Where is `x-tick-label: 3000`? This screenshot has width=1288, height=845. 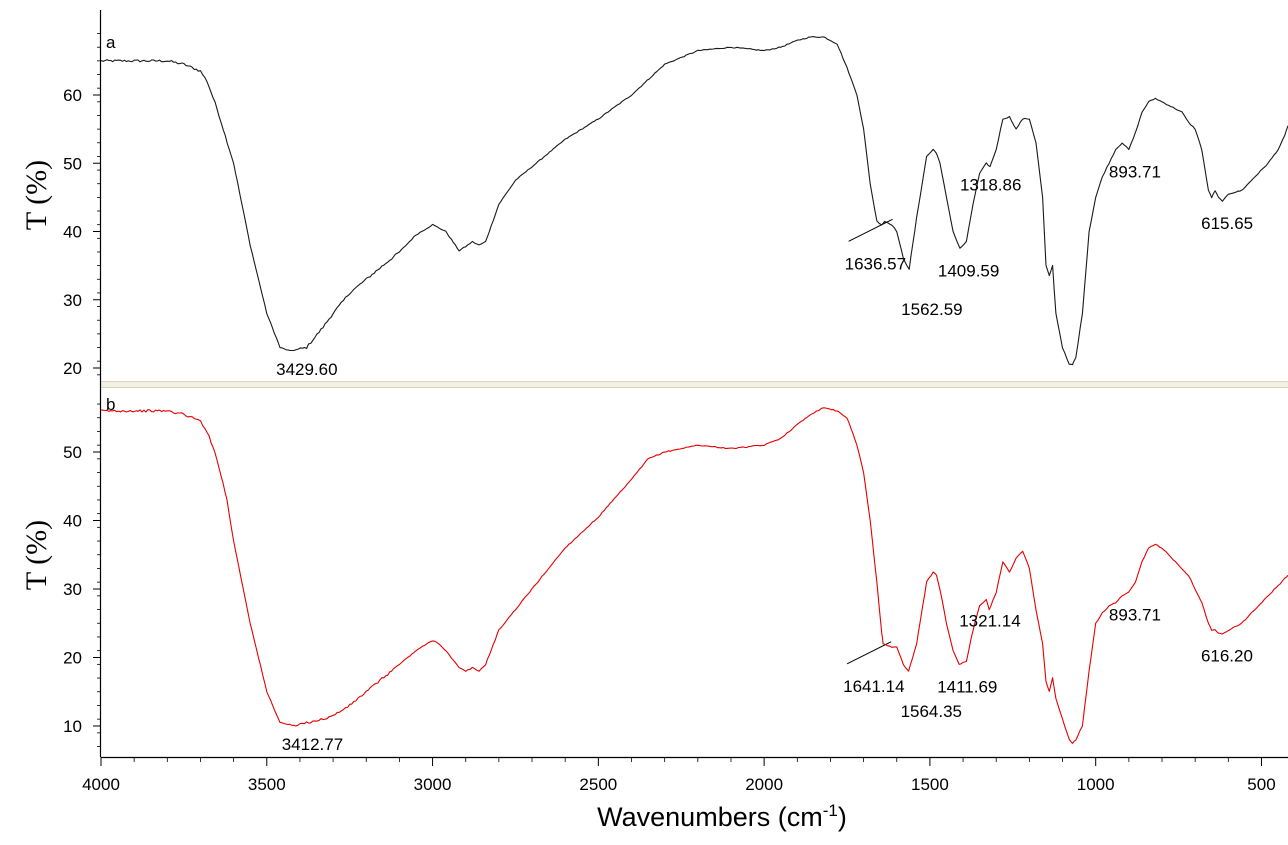
x-tick-label: 3000 is located at coordinates (433, 784).